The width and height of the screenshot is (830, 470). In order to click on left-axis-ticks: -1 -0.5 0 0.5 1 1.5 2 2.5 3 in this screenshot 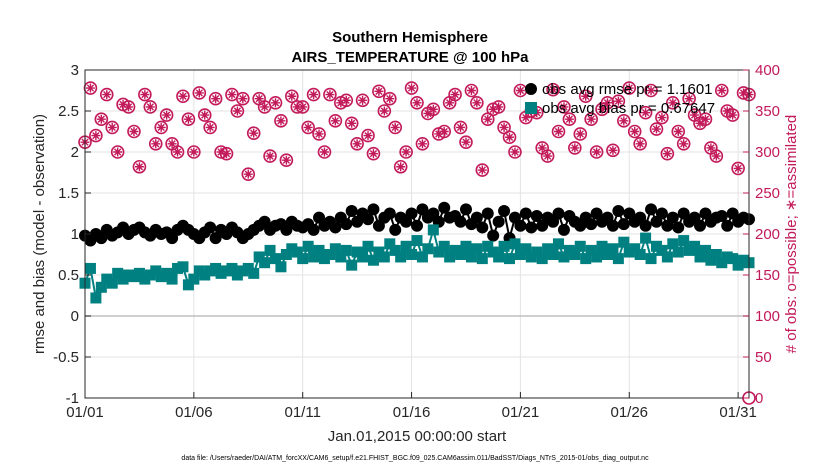, I will do `click(72, 234)`.